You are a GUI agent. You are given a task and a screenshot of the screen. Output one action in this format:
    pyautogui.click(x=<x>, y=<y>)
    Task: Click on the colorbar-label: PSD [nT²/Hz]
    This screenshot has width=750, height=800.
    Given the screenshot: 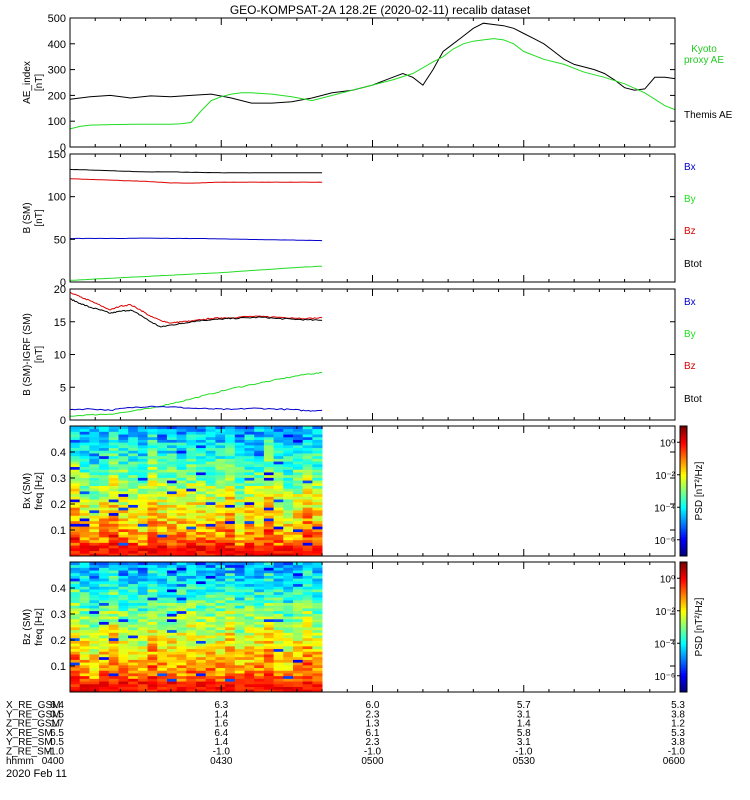 What is the action you would take?
    pyautogui.click(x=699, y=626)
    